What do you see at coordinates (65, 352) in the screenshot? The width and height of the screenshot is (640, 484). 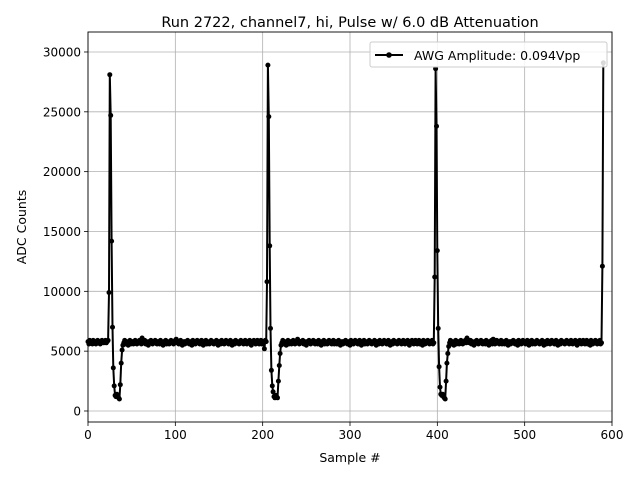 I see `y-tick-label: 5000` at bounding box center [65, 352].